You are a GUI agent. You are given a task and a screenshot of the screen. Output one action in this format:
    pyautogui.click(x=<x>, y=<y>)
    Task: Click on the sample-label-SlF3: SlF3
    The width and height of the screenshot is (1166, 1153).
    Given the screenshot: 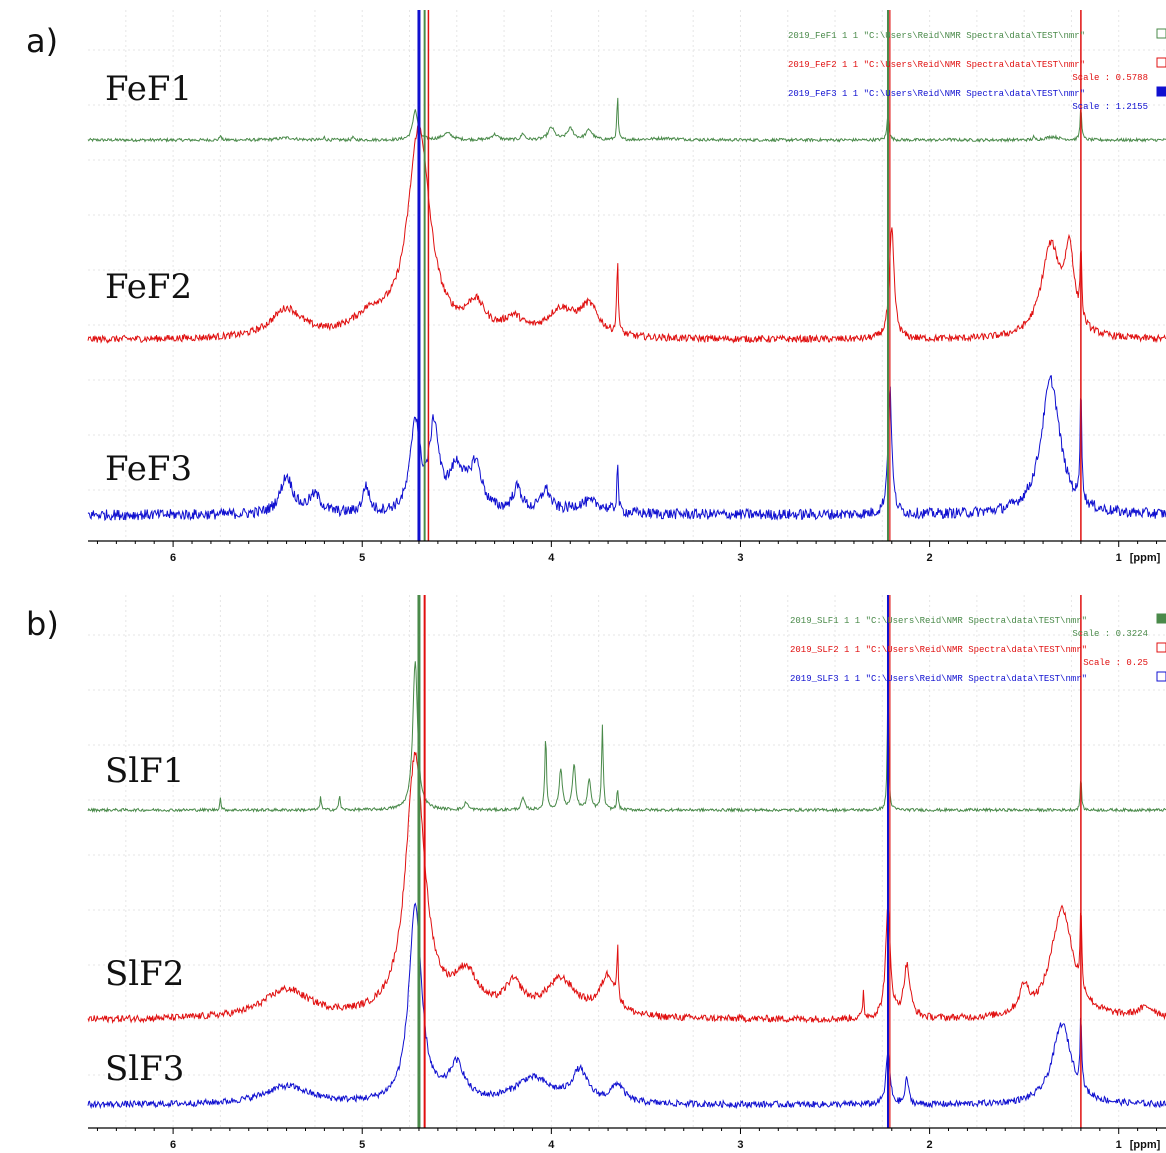 What is the action you would take?
    pyautogui.click(x=144, y=1069)
    